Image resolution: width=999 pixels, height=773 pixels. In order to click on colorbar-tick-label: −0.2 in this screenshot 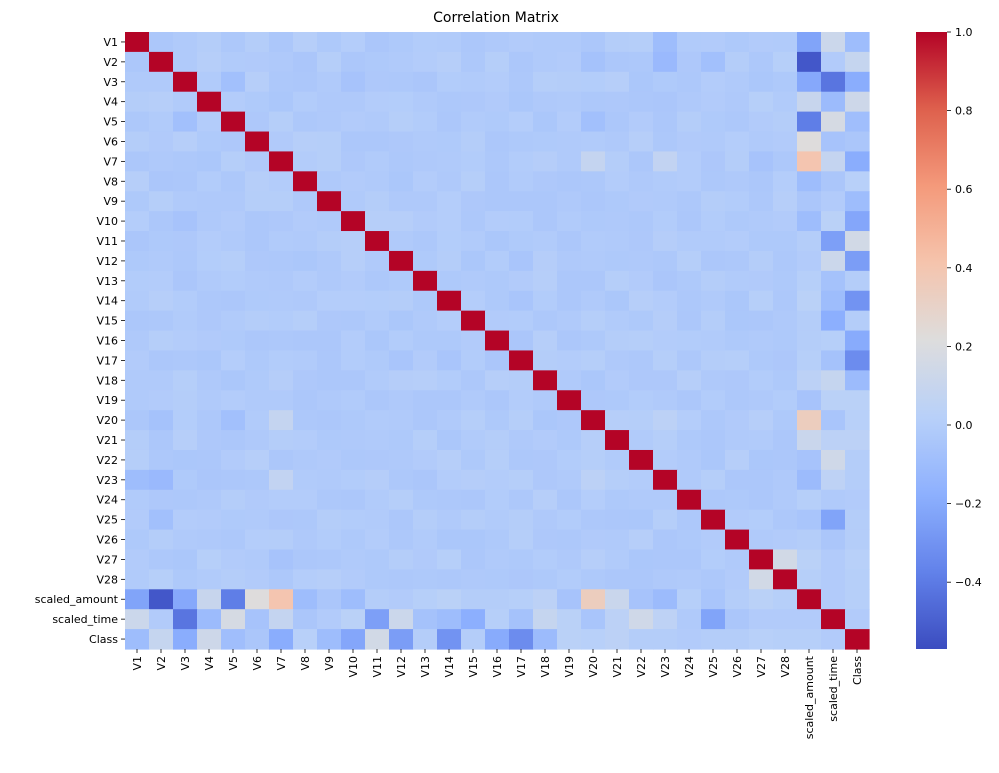, I will do `click(968, 504)`.